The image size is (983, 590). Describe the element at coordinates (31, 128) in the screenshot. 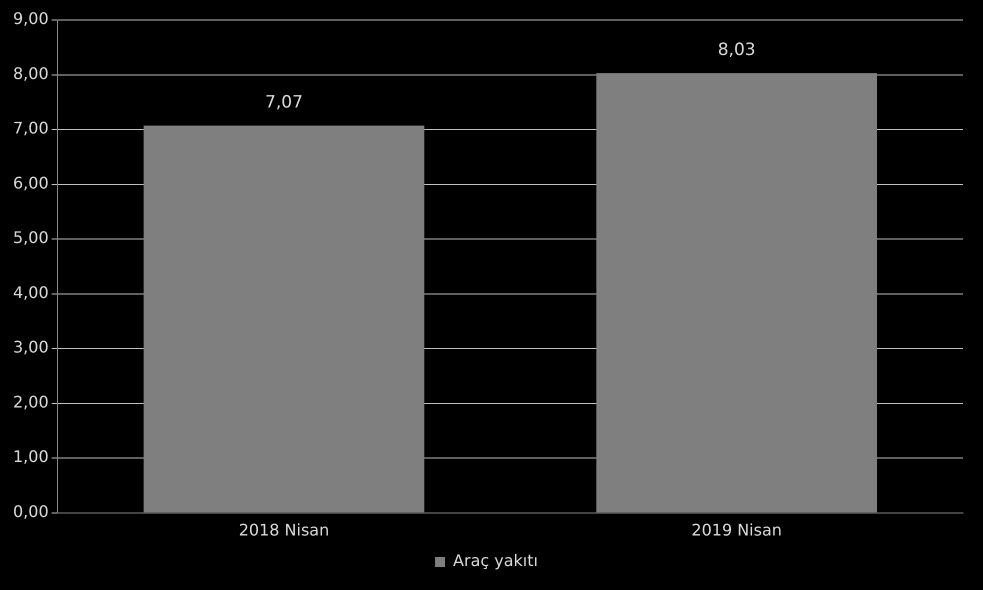

I see `y-tick-label: 7,00` at that location.